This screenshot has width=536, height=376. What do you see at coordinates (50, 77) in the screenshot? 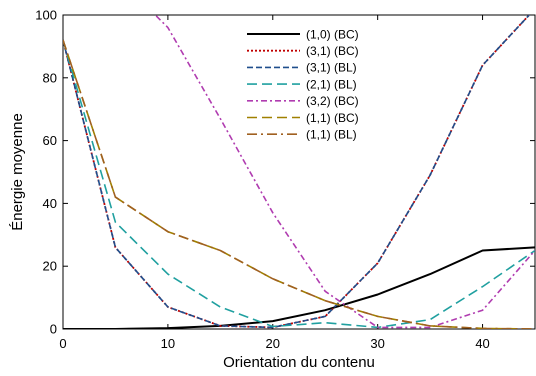
I see `y-tick-label: 80` at bounding box center [50, 77].